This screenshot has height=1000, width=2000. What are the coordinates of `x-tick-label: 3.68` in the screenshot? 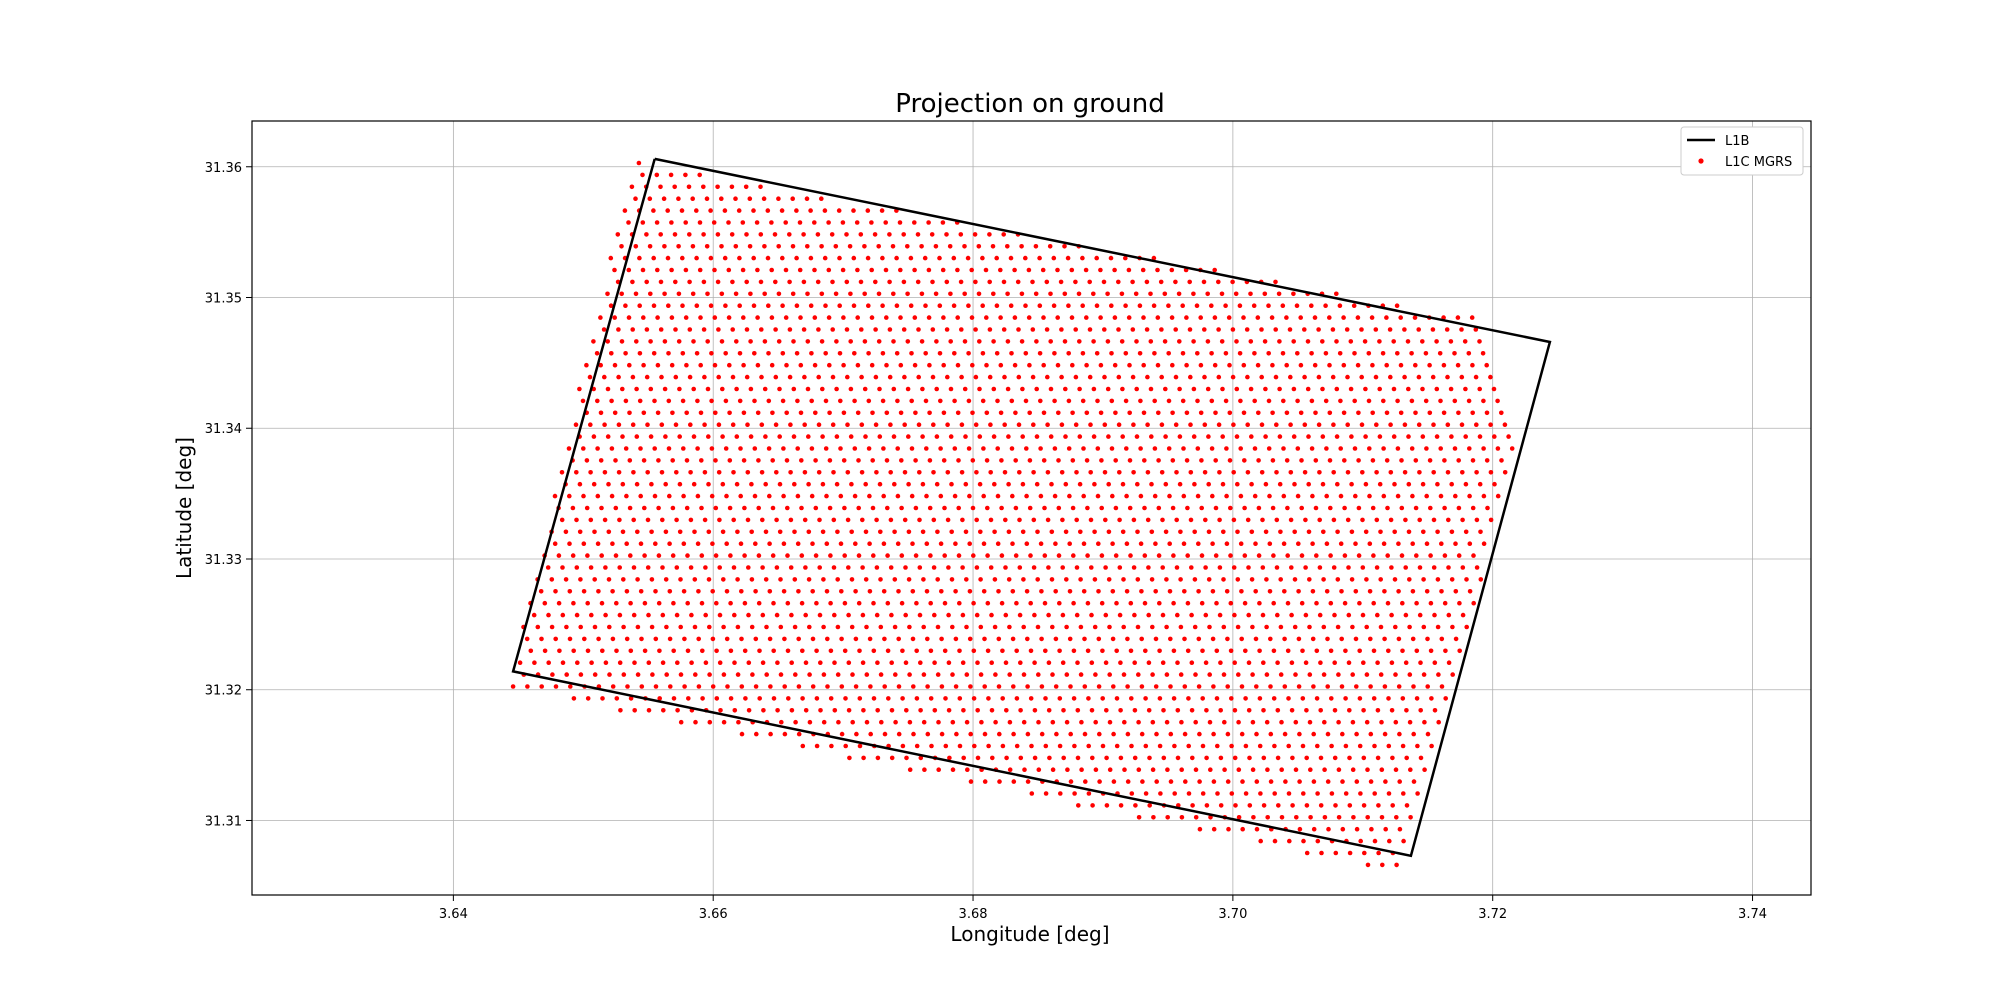 It's located at (973, 914).